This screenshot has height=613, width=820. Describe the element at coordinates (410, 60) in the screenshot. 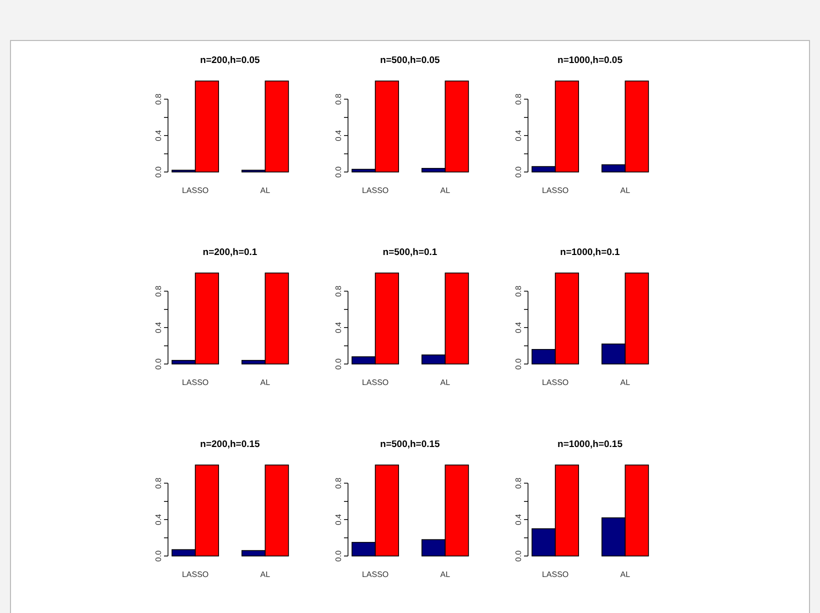

I see `chart-title: n=500,h=0.05` at that location.